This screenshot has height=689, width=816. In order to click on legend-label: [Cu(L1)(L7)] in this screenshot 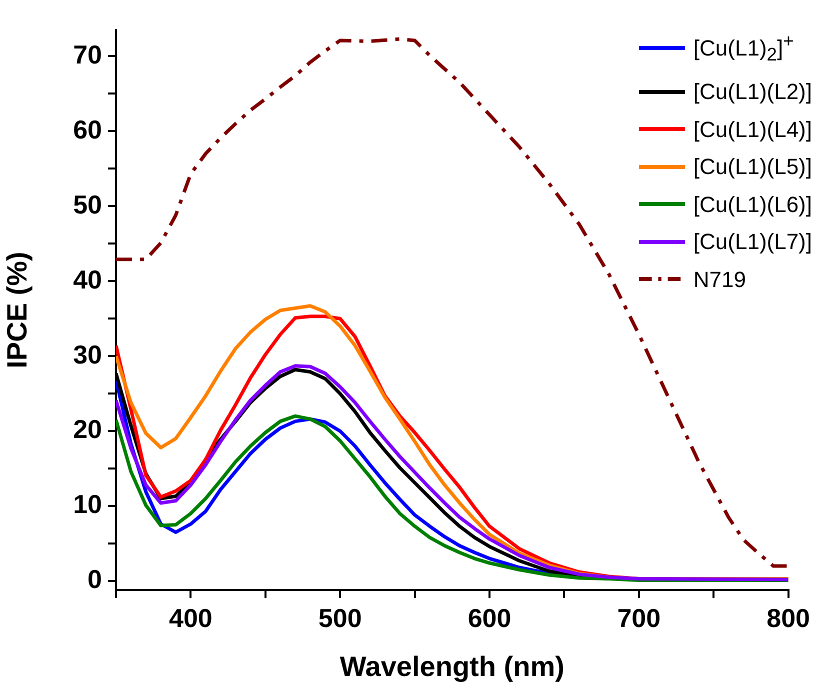, I will do `click(752, 242)`.